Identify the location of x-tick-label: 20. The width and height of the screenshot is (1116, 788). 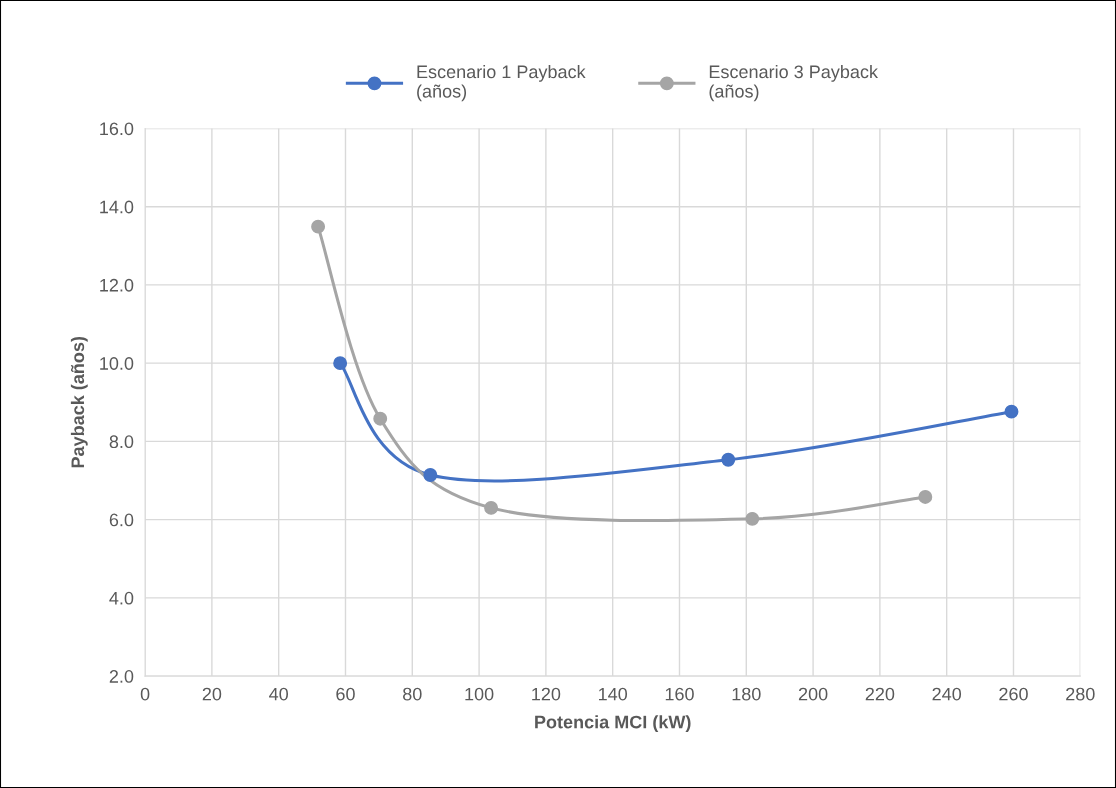
(212, 694).